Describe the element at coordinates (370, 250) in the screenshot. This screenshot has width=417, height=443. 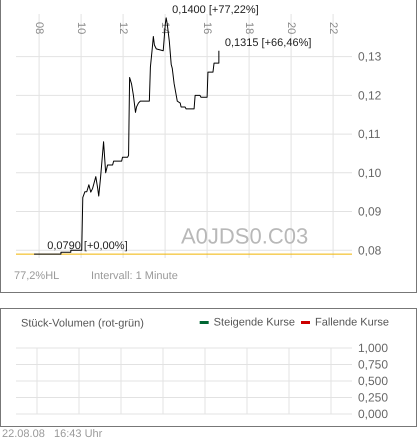
I see `y-tick-label: 0,08` at that location.